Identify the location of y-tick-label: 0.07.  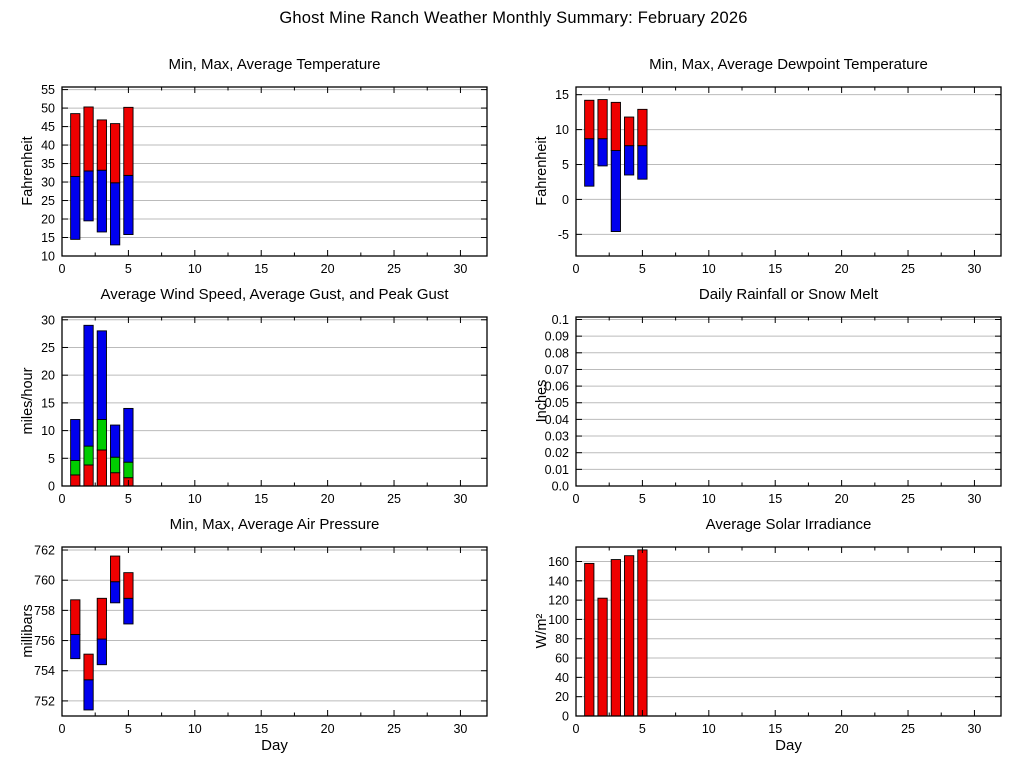
(557, 370).